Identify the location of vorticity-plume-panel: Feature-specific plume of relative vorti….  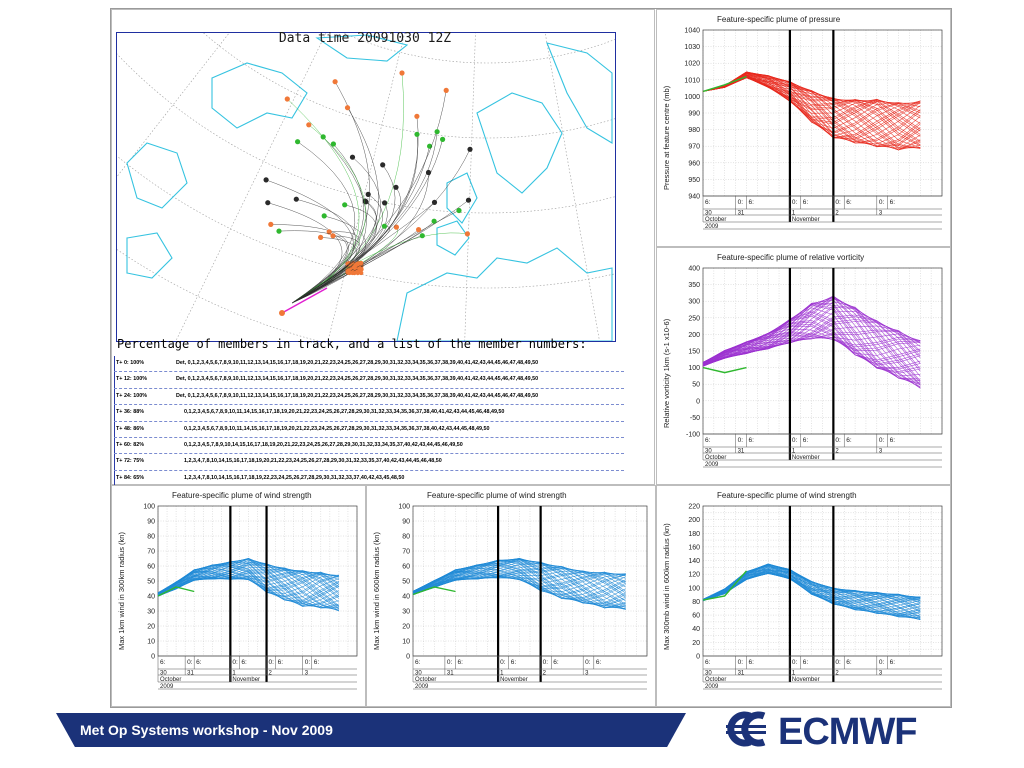
(803, 366).